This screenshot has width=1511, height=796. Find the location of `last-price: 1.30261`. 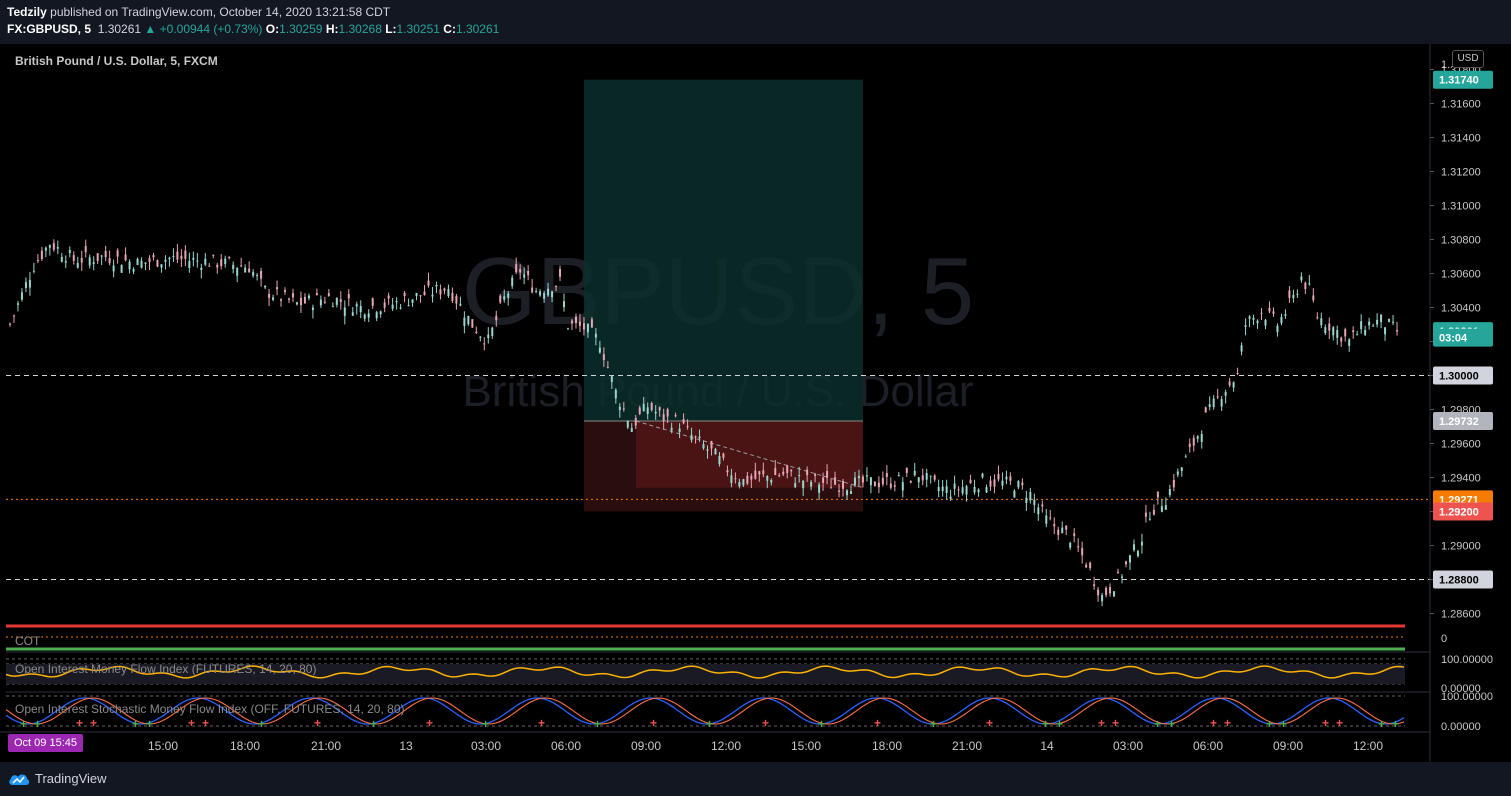

last-price: 1.30261 is located at coordinates (119, 29).